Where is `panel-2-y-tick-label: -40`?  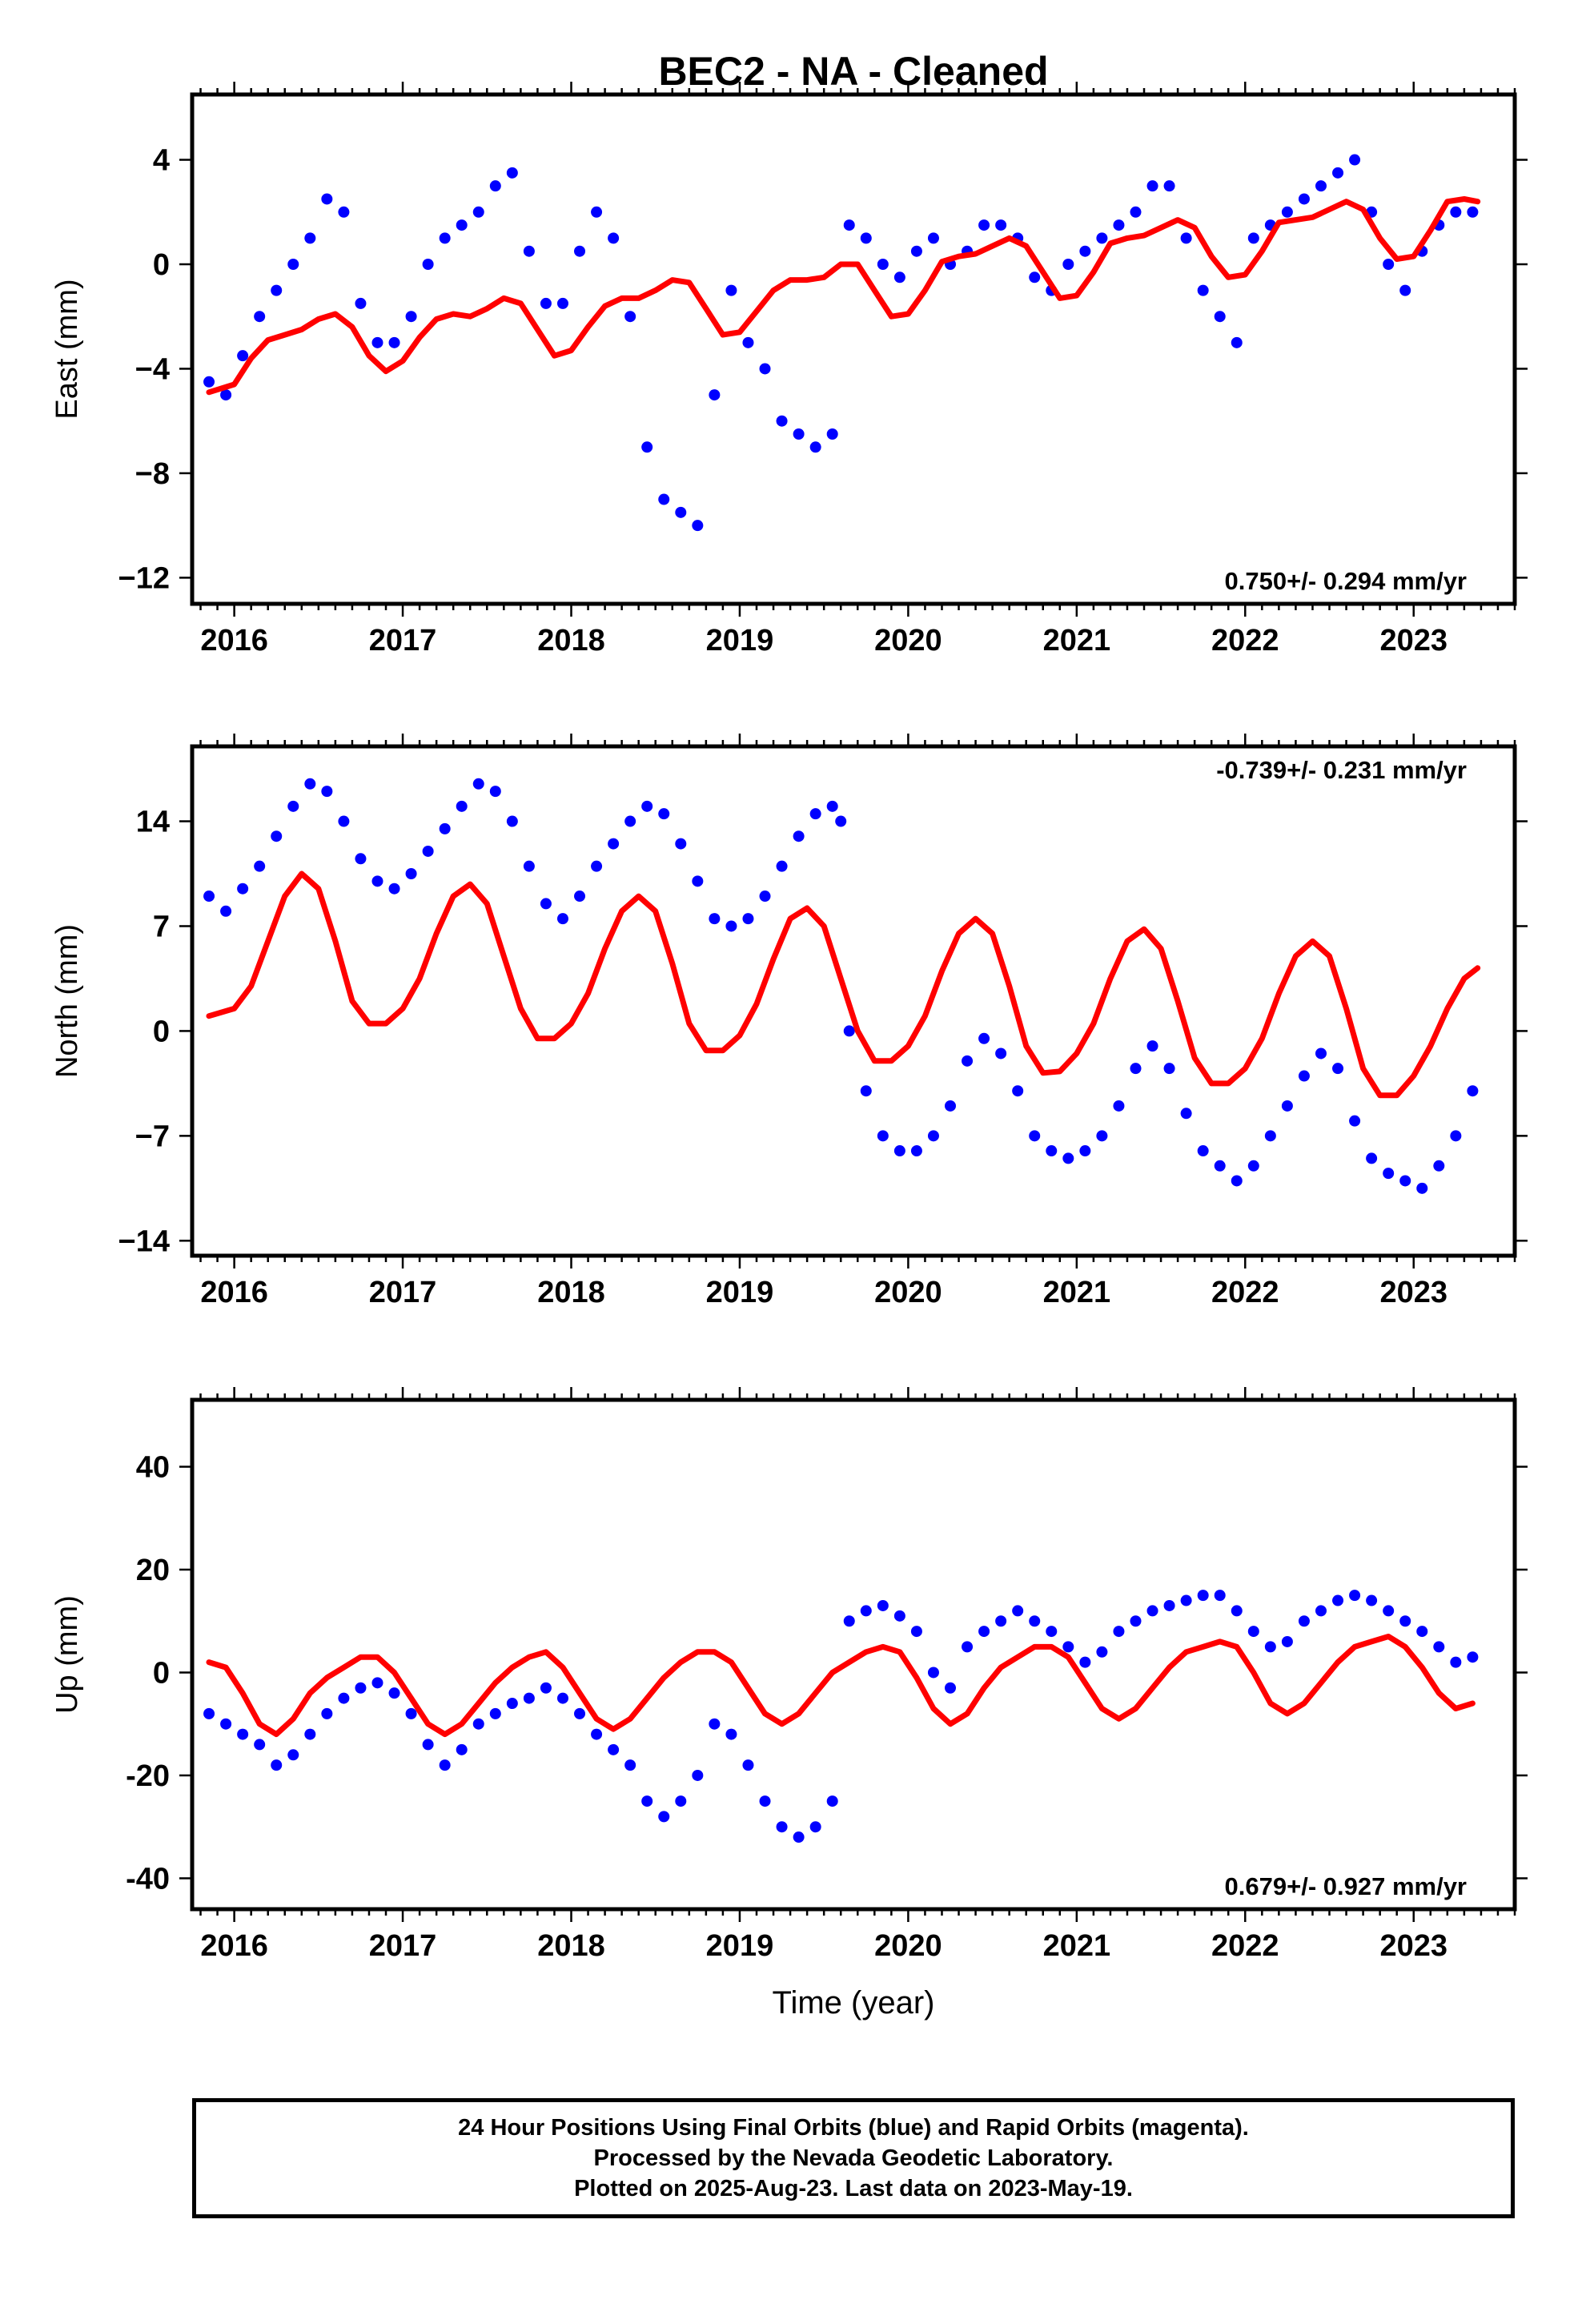 panel-2-y-tick-label: -40 is located at coordinates (148, 1879).